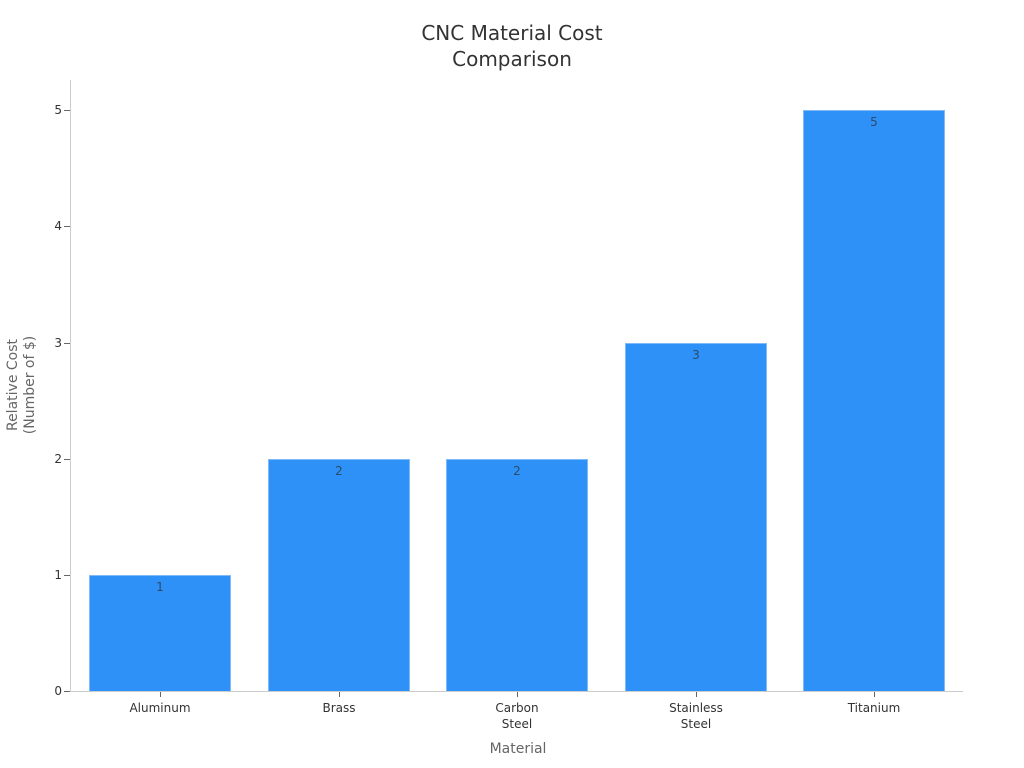 This screenshot has width=1024, height=768. I want to click on y-tick-label: 2, so click(58, 459).